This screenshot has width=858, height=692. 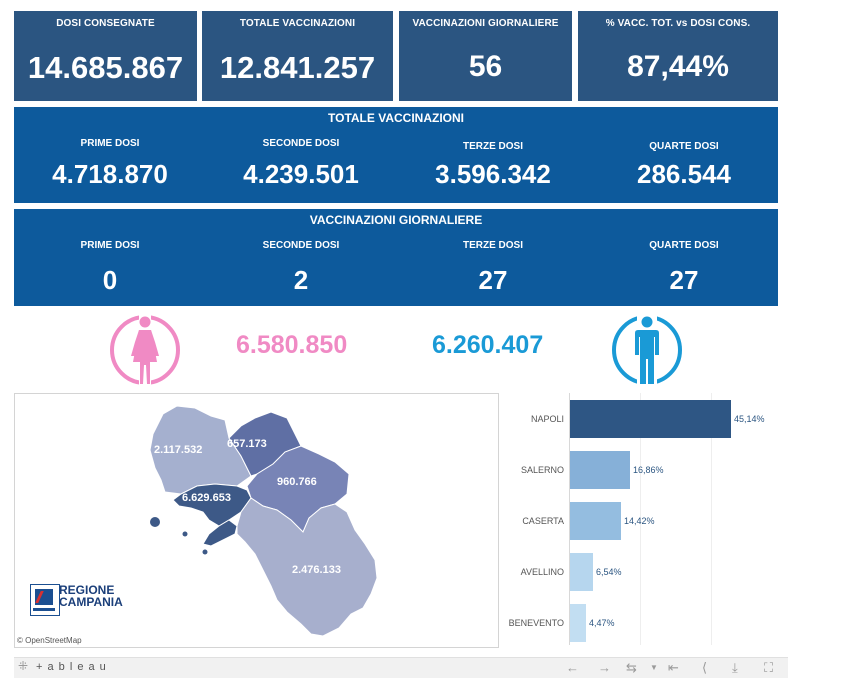 What do you see at coordinates (678, 23) in the screenshot?
I see `kpi-label: % VACC. TOT. vs DOSI CONS.` at bounding box center [678, 23].